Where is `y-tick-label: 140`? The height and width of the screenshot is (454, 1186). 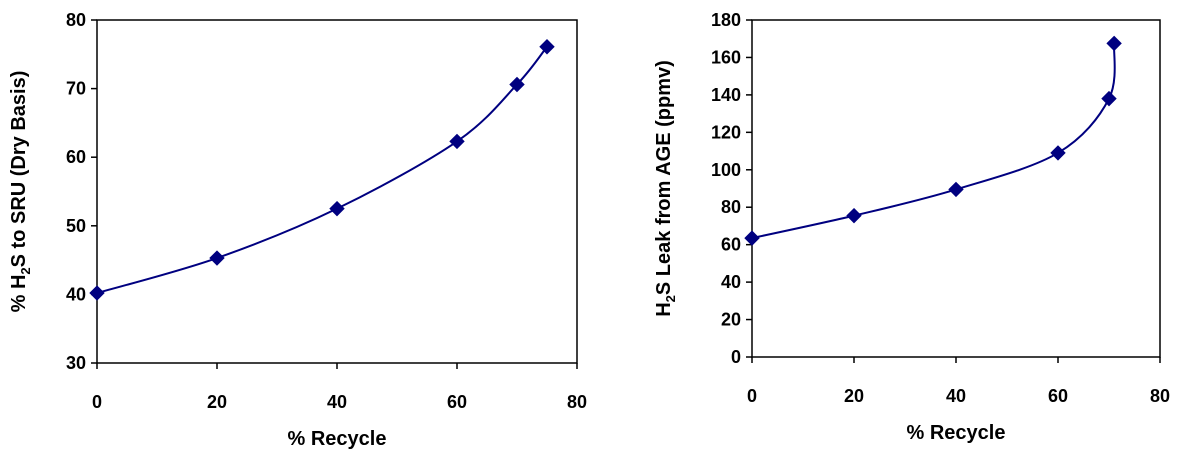 y-tick-label: 140 is located at coordinates (726, 95).